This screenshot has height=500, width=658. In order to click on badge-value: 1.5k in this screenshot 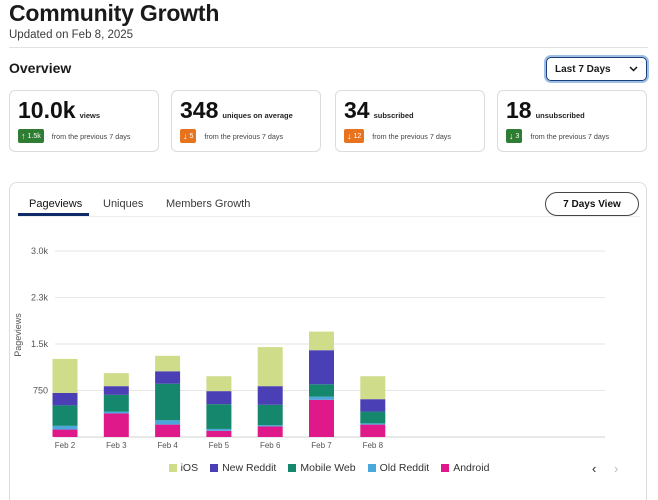, I will do `click(34, 136)`.